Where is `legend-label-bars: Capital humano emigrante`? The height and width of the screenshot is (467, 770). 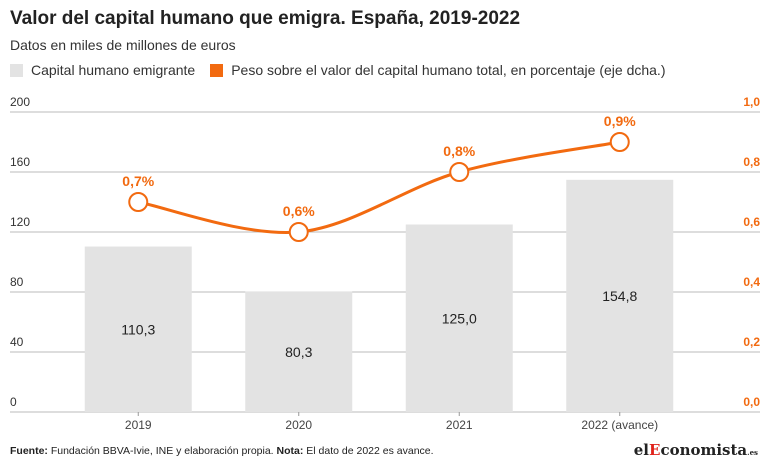
legend-label-bars: Capital humano emigrante is located at coordinates (113, 70).